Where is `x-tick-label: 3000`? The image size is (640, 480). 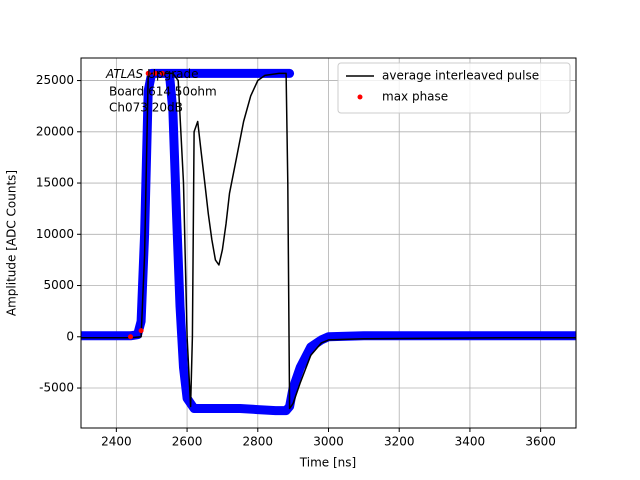 x-tick-label: 3000 is located at coordinates (328, 442).